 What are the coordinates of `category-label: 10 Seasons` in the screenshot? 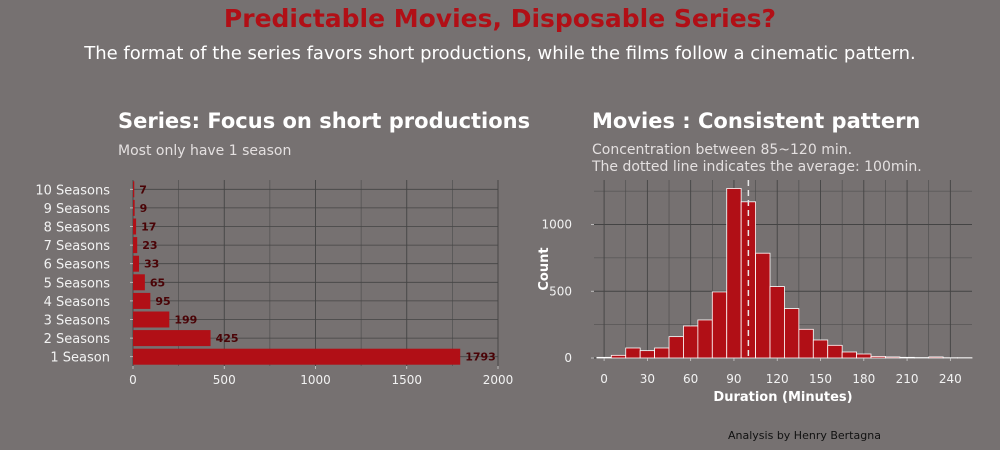 It's located at (72, 190).